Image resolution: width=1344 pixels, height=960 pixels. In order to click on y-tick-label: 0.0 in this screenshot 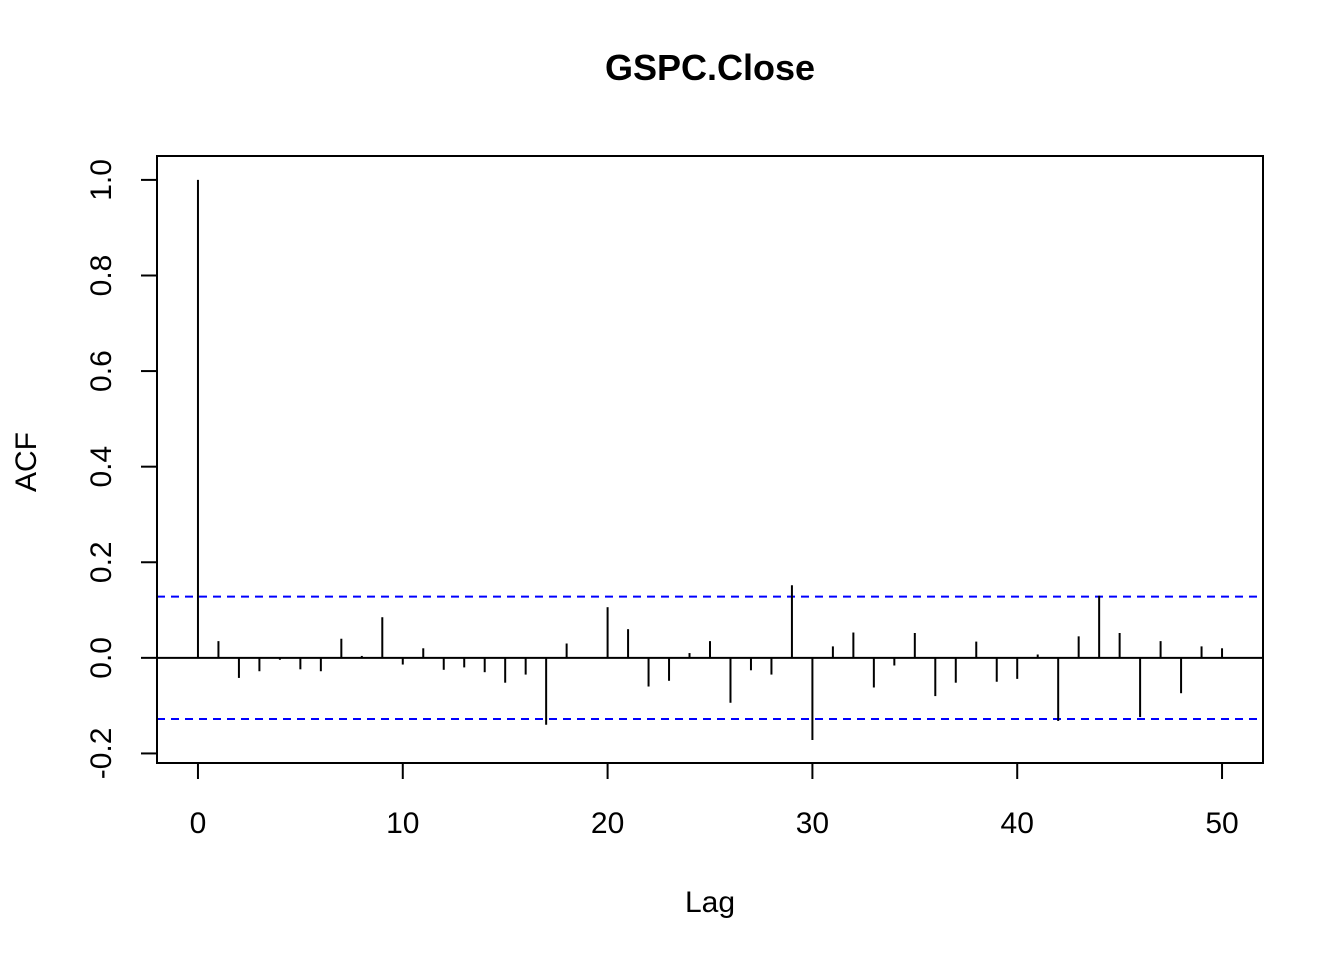, I will do `click(101, 658)`.